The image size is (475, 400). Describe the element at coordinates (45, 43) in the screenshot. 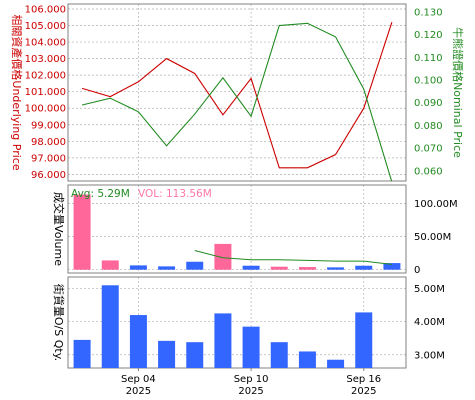

I see `left-tick-label: 104.000` at that location.